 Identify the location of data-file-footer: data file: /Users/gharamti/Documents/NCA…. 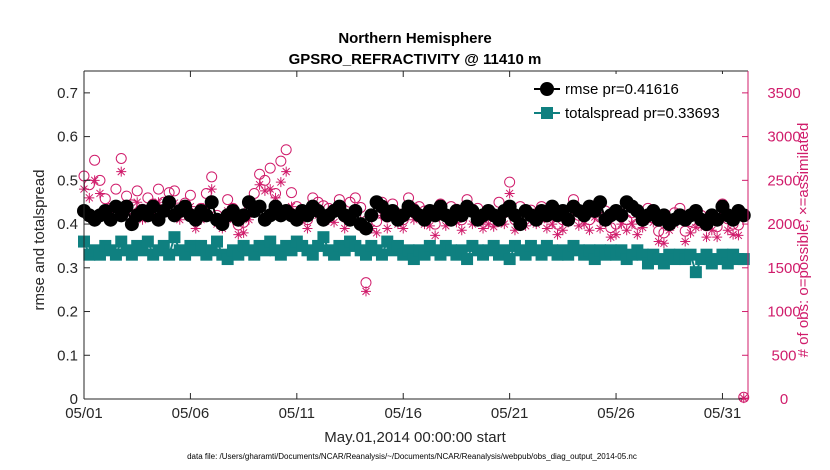
(412, 456).